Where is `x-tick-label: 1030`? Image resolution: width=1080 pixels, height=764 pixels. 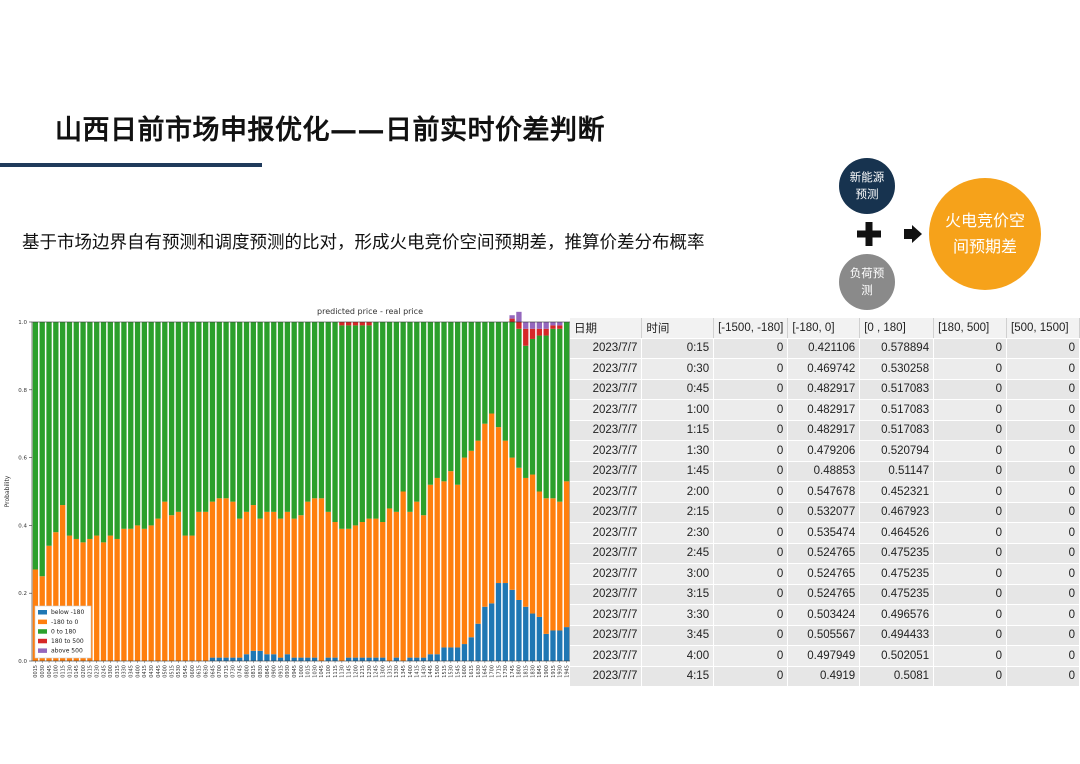
x-tick-label: 1030 is located at coordinates (315, 671).